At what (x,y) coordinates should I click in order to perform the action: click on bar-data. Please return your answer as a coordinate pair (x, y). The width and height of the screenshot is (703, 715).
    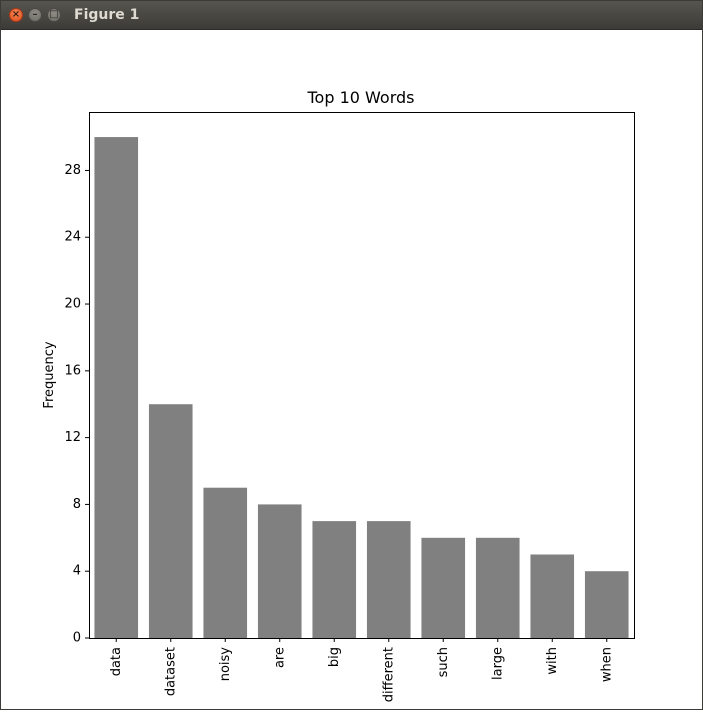
    Looking at the image, I should click on (116, 388).